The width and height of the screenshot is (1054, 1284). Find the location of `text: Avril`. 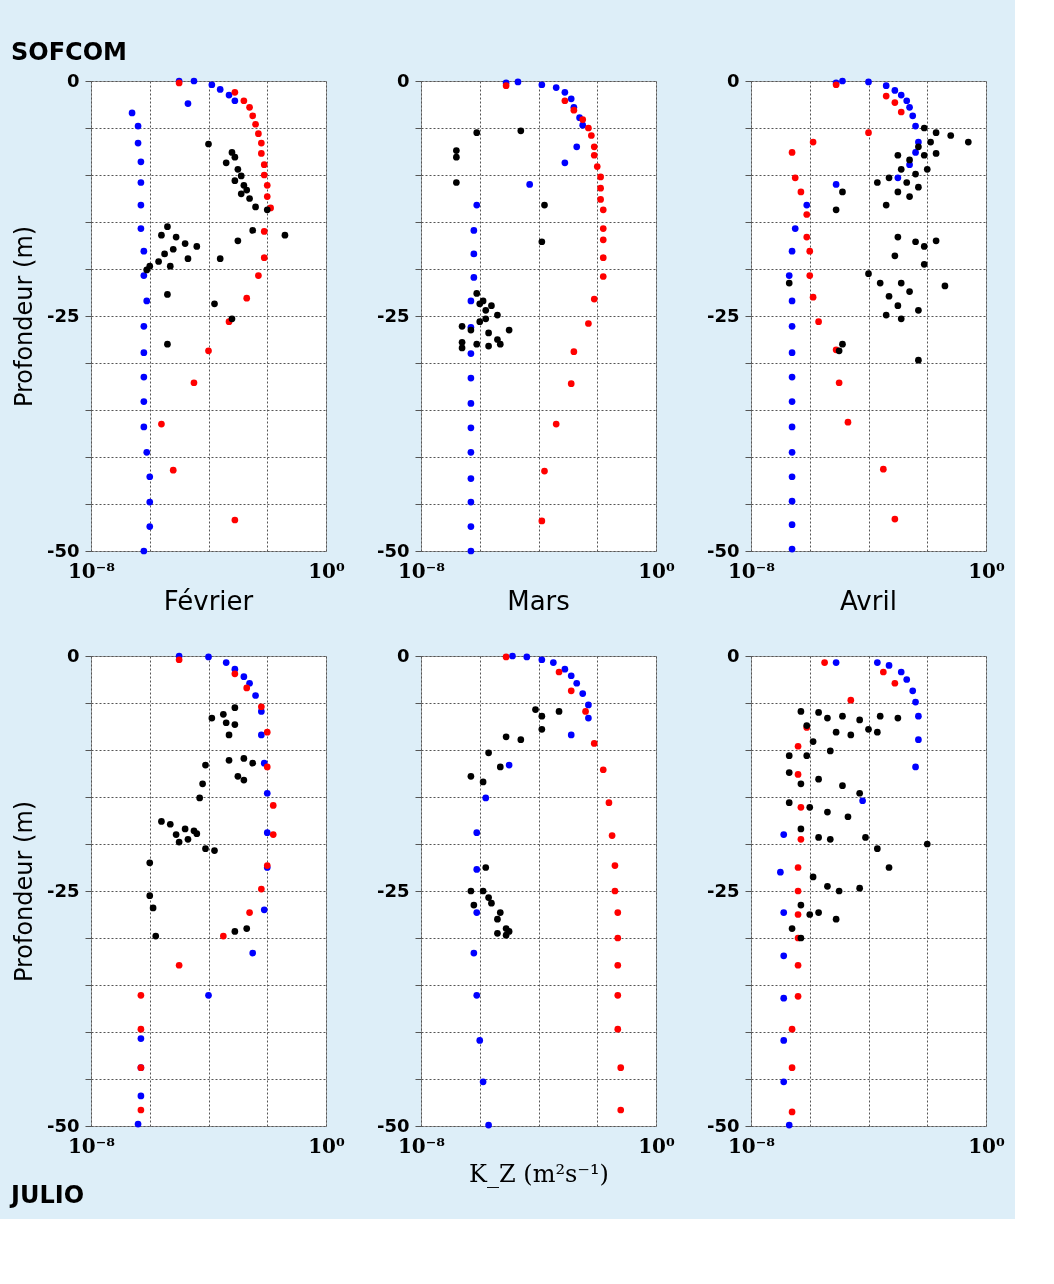

text: Avril is located at coordinates (868, 601).